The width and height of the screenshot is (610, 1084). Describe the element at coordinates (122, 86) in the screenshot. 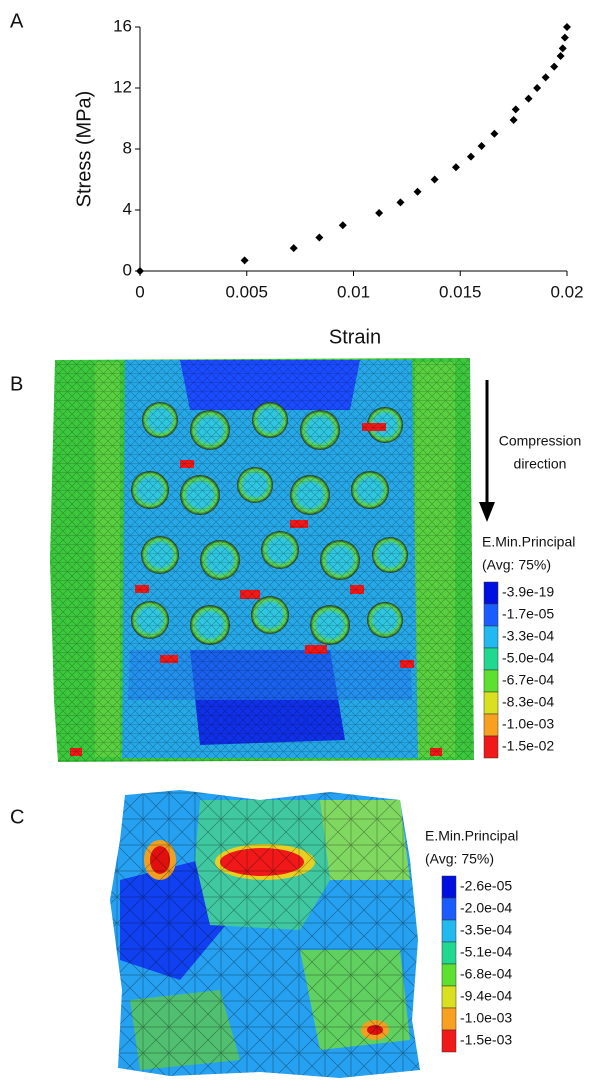

I see `y-tick-label: 12` at that location.